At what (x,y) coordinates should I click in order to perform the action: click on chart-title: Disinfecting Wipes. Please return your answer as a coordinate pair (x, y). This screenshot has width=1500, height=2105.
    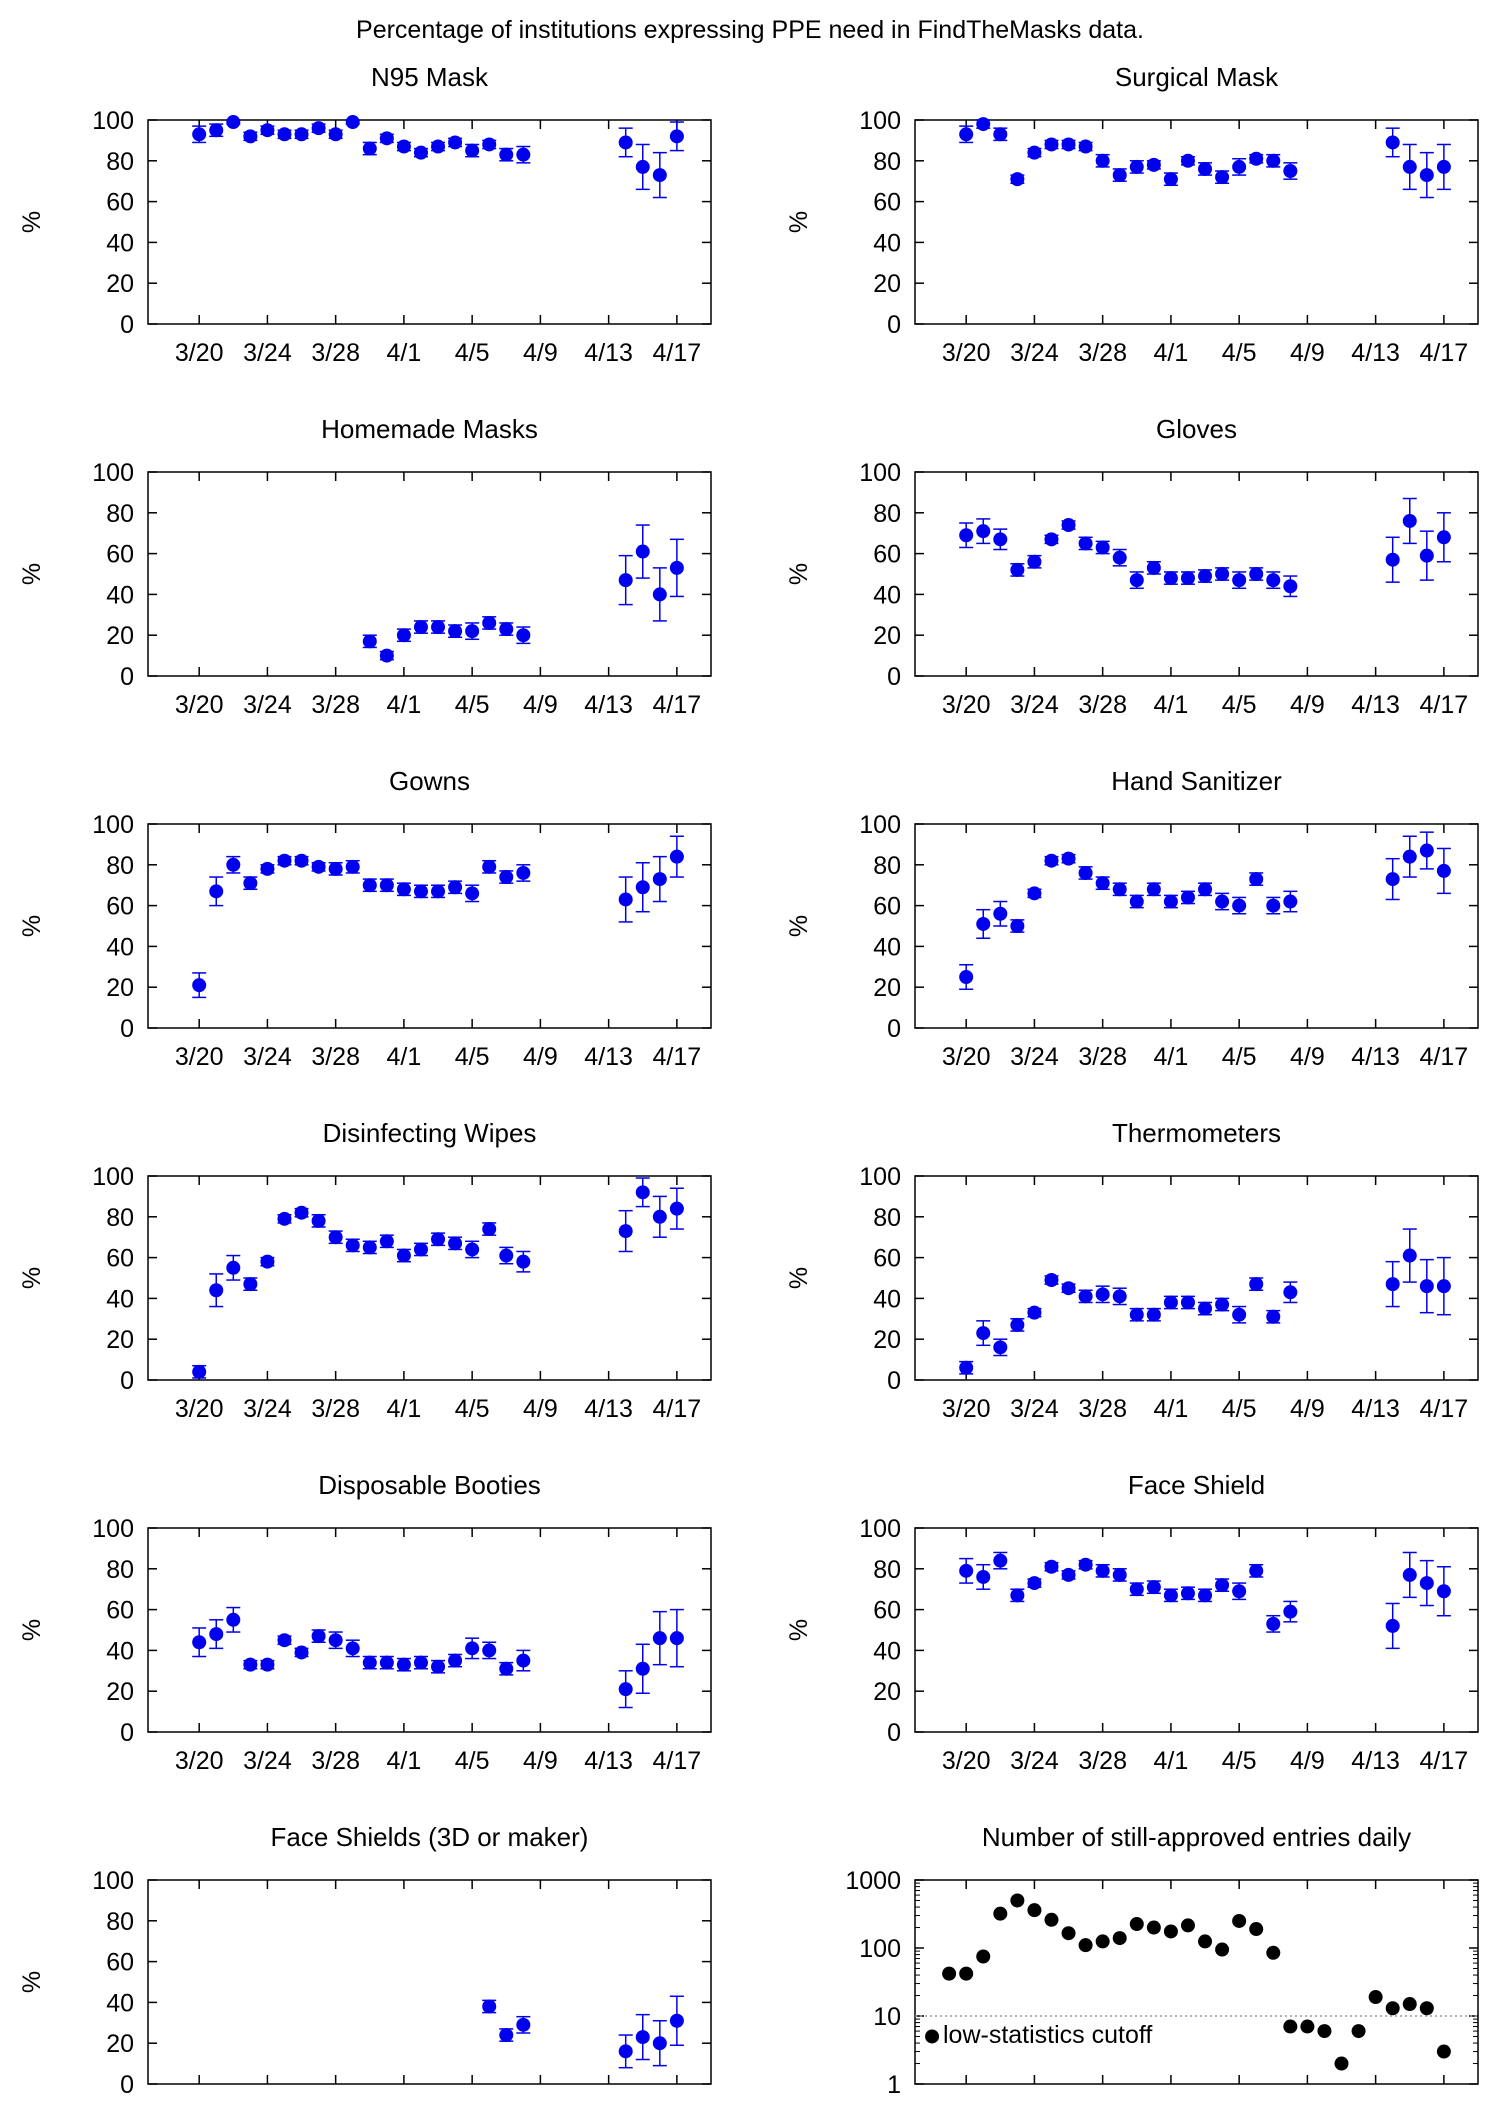
    Looking at the image, I should click on (430, 1133).